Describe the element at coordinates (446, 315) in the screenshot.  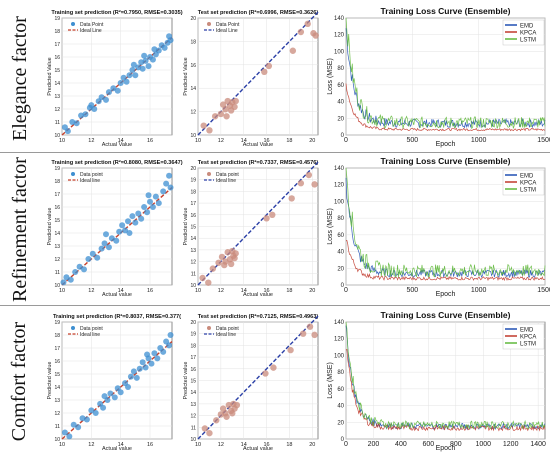
I see `chart-title: Training Loss Curve (Ensemble)` at that location.